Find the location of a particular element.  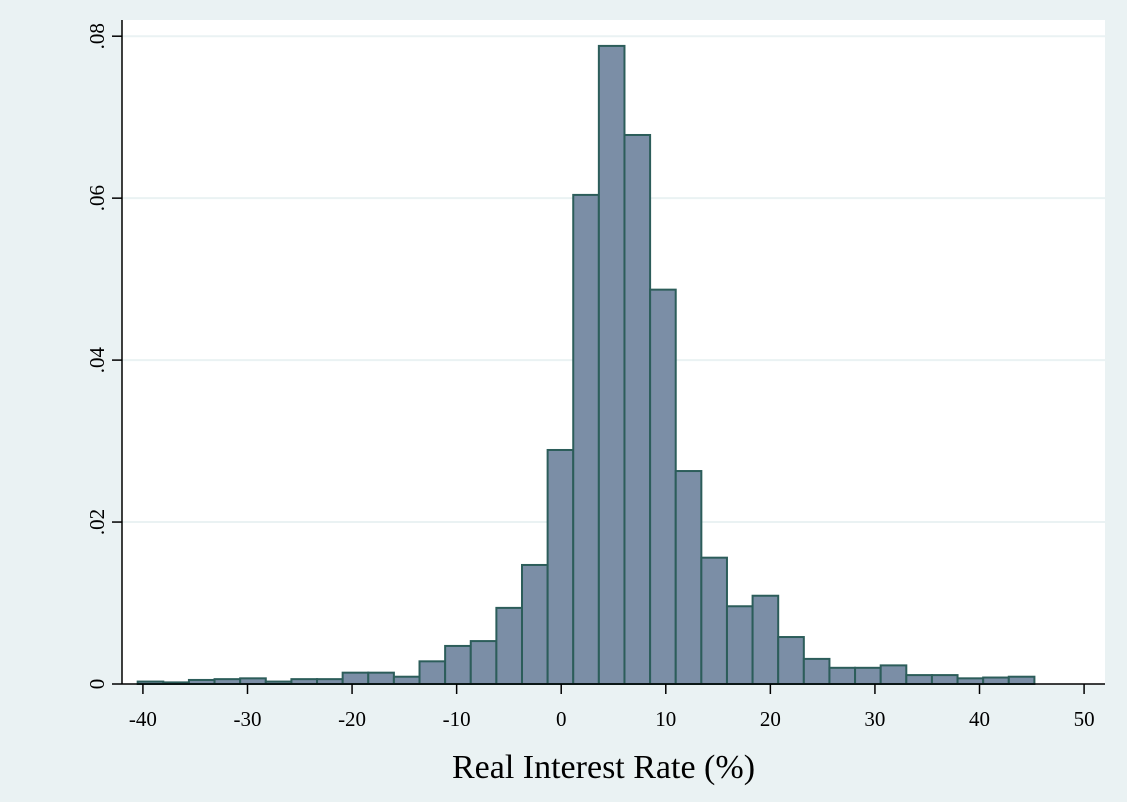

x-tick-label: 0 is located at coordinates (561, 719).